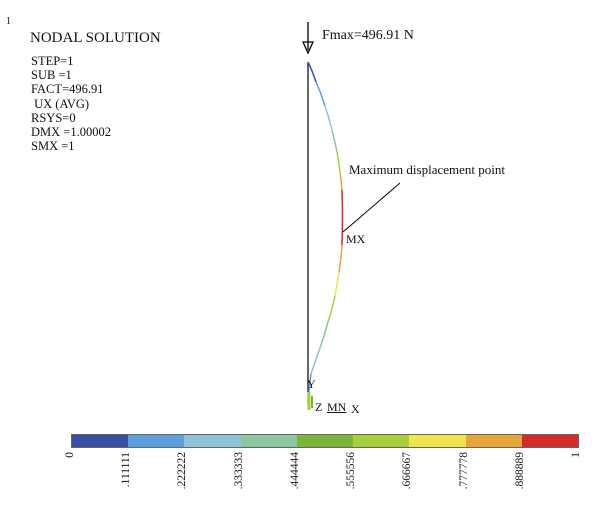  I want to click on param-fact: FACT=496.91, so click(67, 89).